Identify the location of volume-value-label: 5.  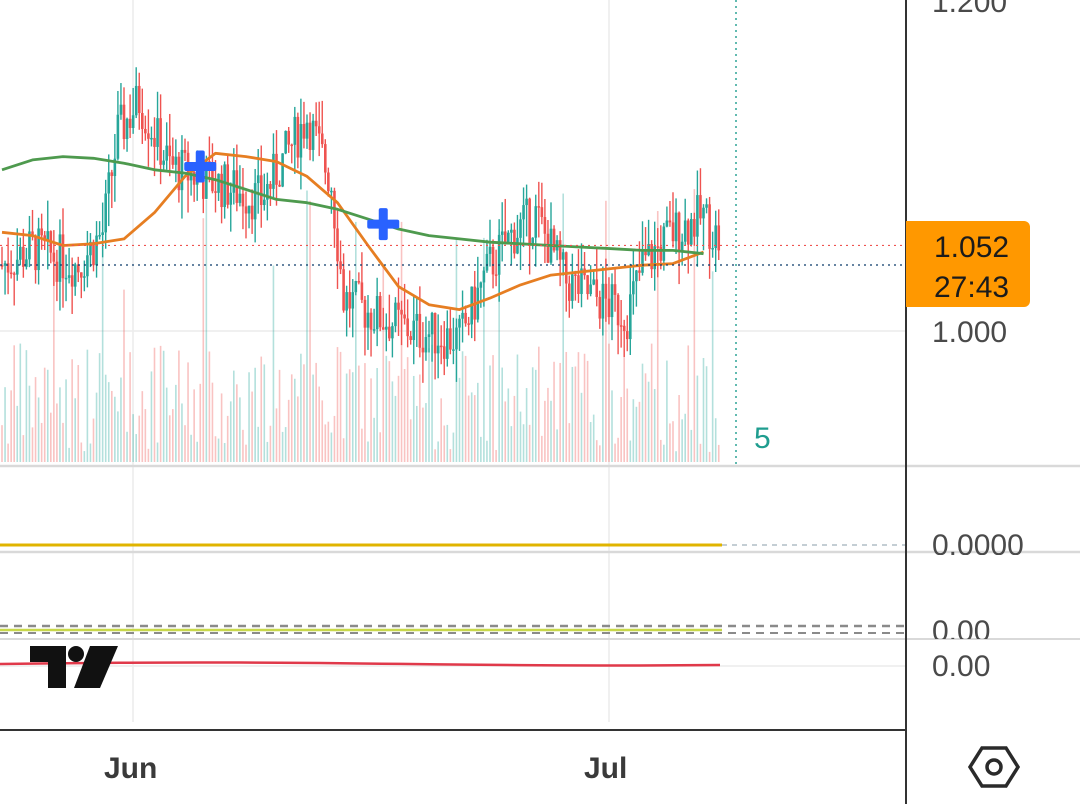
(762, 438).